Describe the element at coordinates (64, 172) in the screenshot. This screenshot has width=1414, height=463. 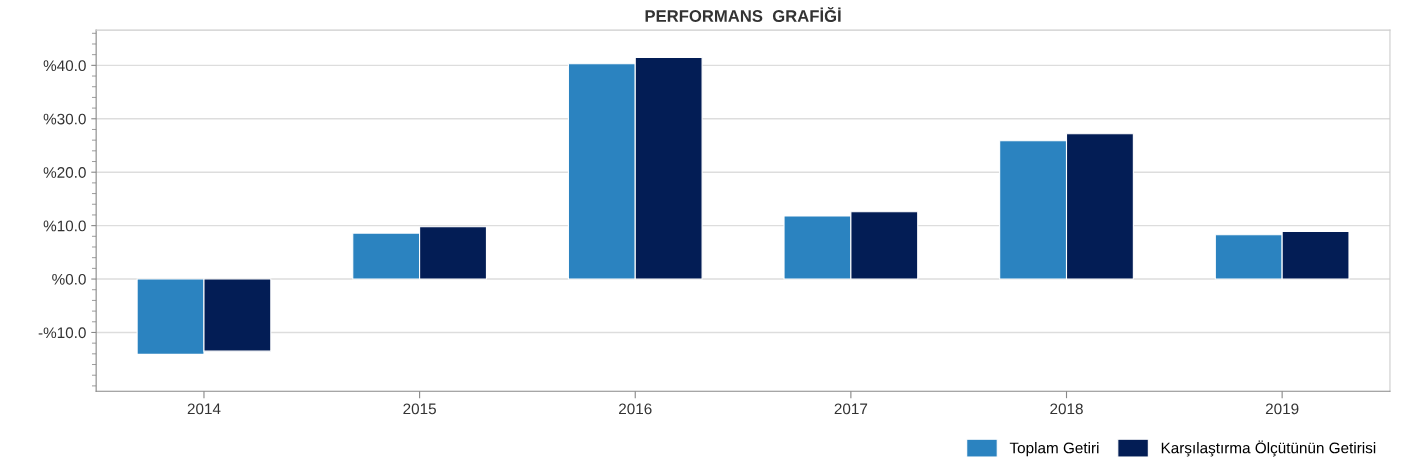
I see `y-tick-label: %20.0` at that location.